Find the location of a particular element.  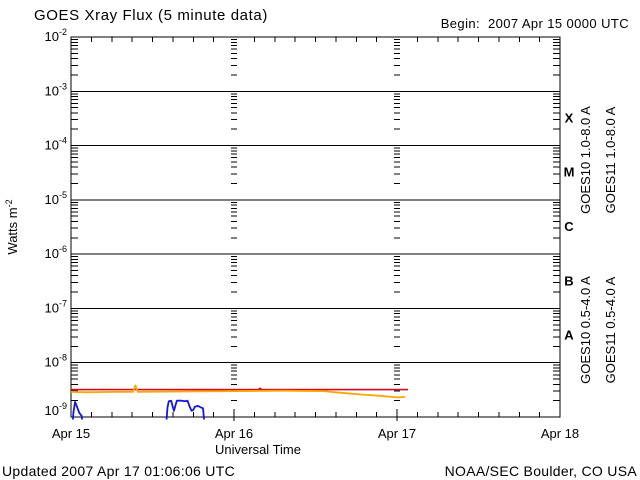

y-tick-label: 10⁻⁶ is located at coordinates (56, 252).